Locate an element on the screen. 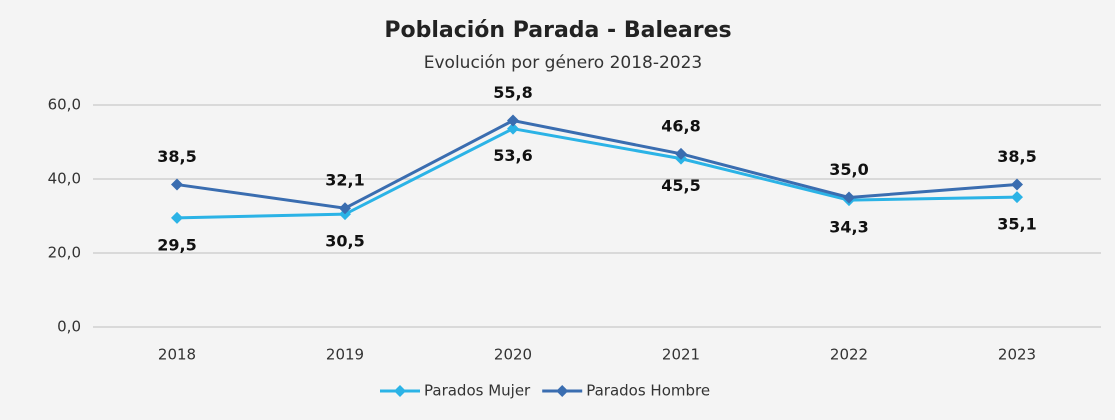 This screenshot has width=1115, height=420. data-label: 46,8 is located at coordinates (680, 125).